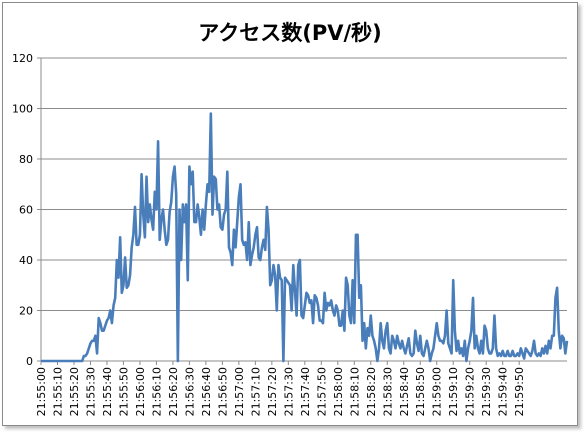  I want to click on chart-title: アクセス数(PV/秒), so click(290, 33).